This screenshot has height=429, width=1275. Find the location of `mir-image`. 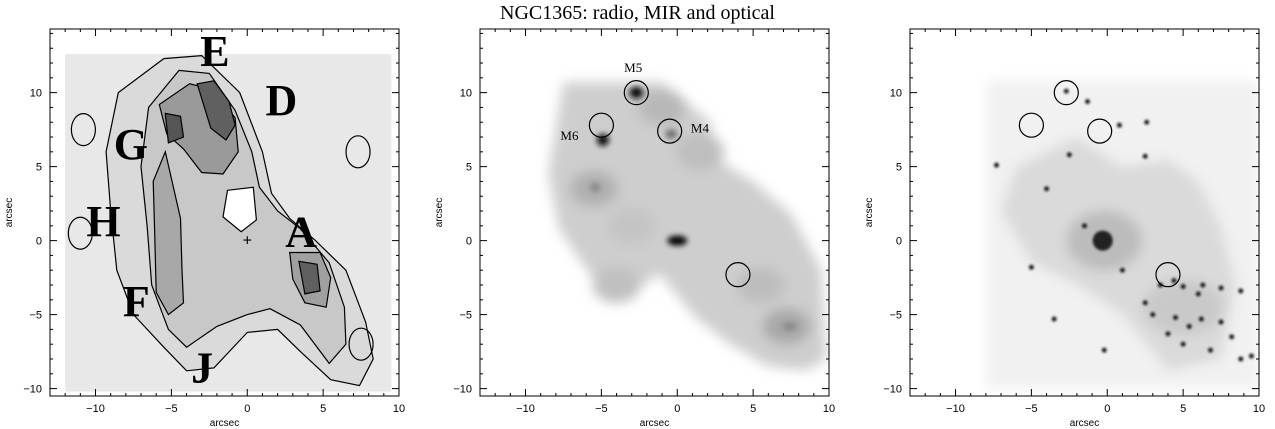

mir-image is located at coordinates (687, 226).